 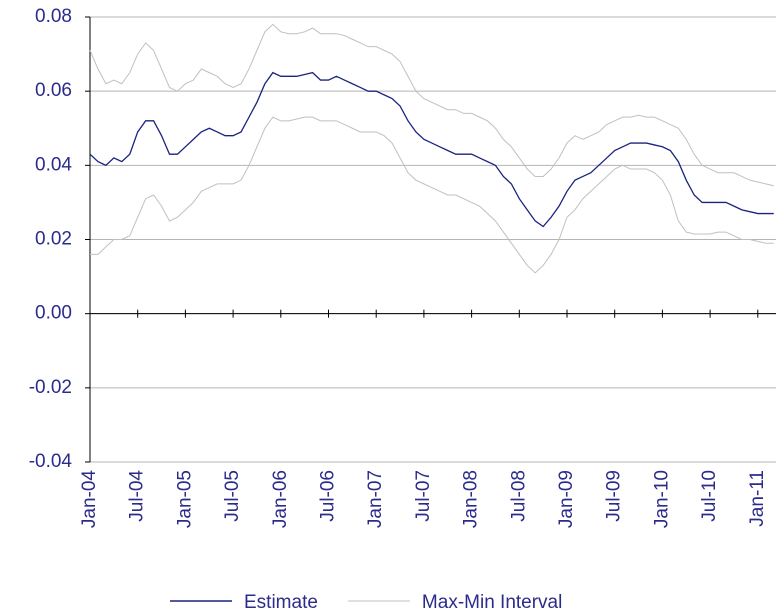 I want to click on x-tick-label: Jan-05, so click(x=184, y=499).